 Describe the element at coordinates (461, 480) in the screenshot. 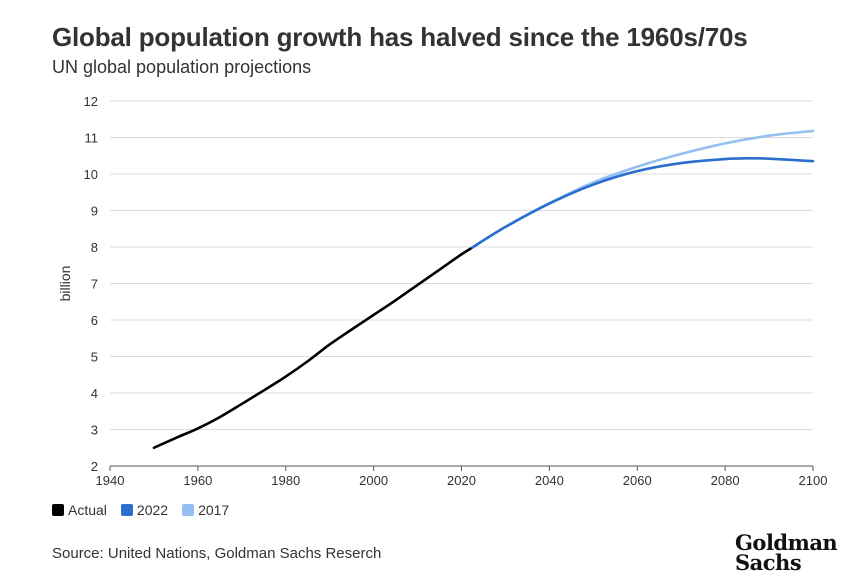

I see `x-tick-label: 2020` at that location.